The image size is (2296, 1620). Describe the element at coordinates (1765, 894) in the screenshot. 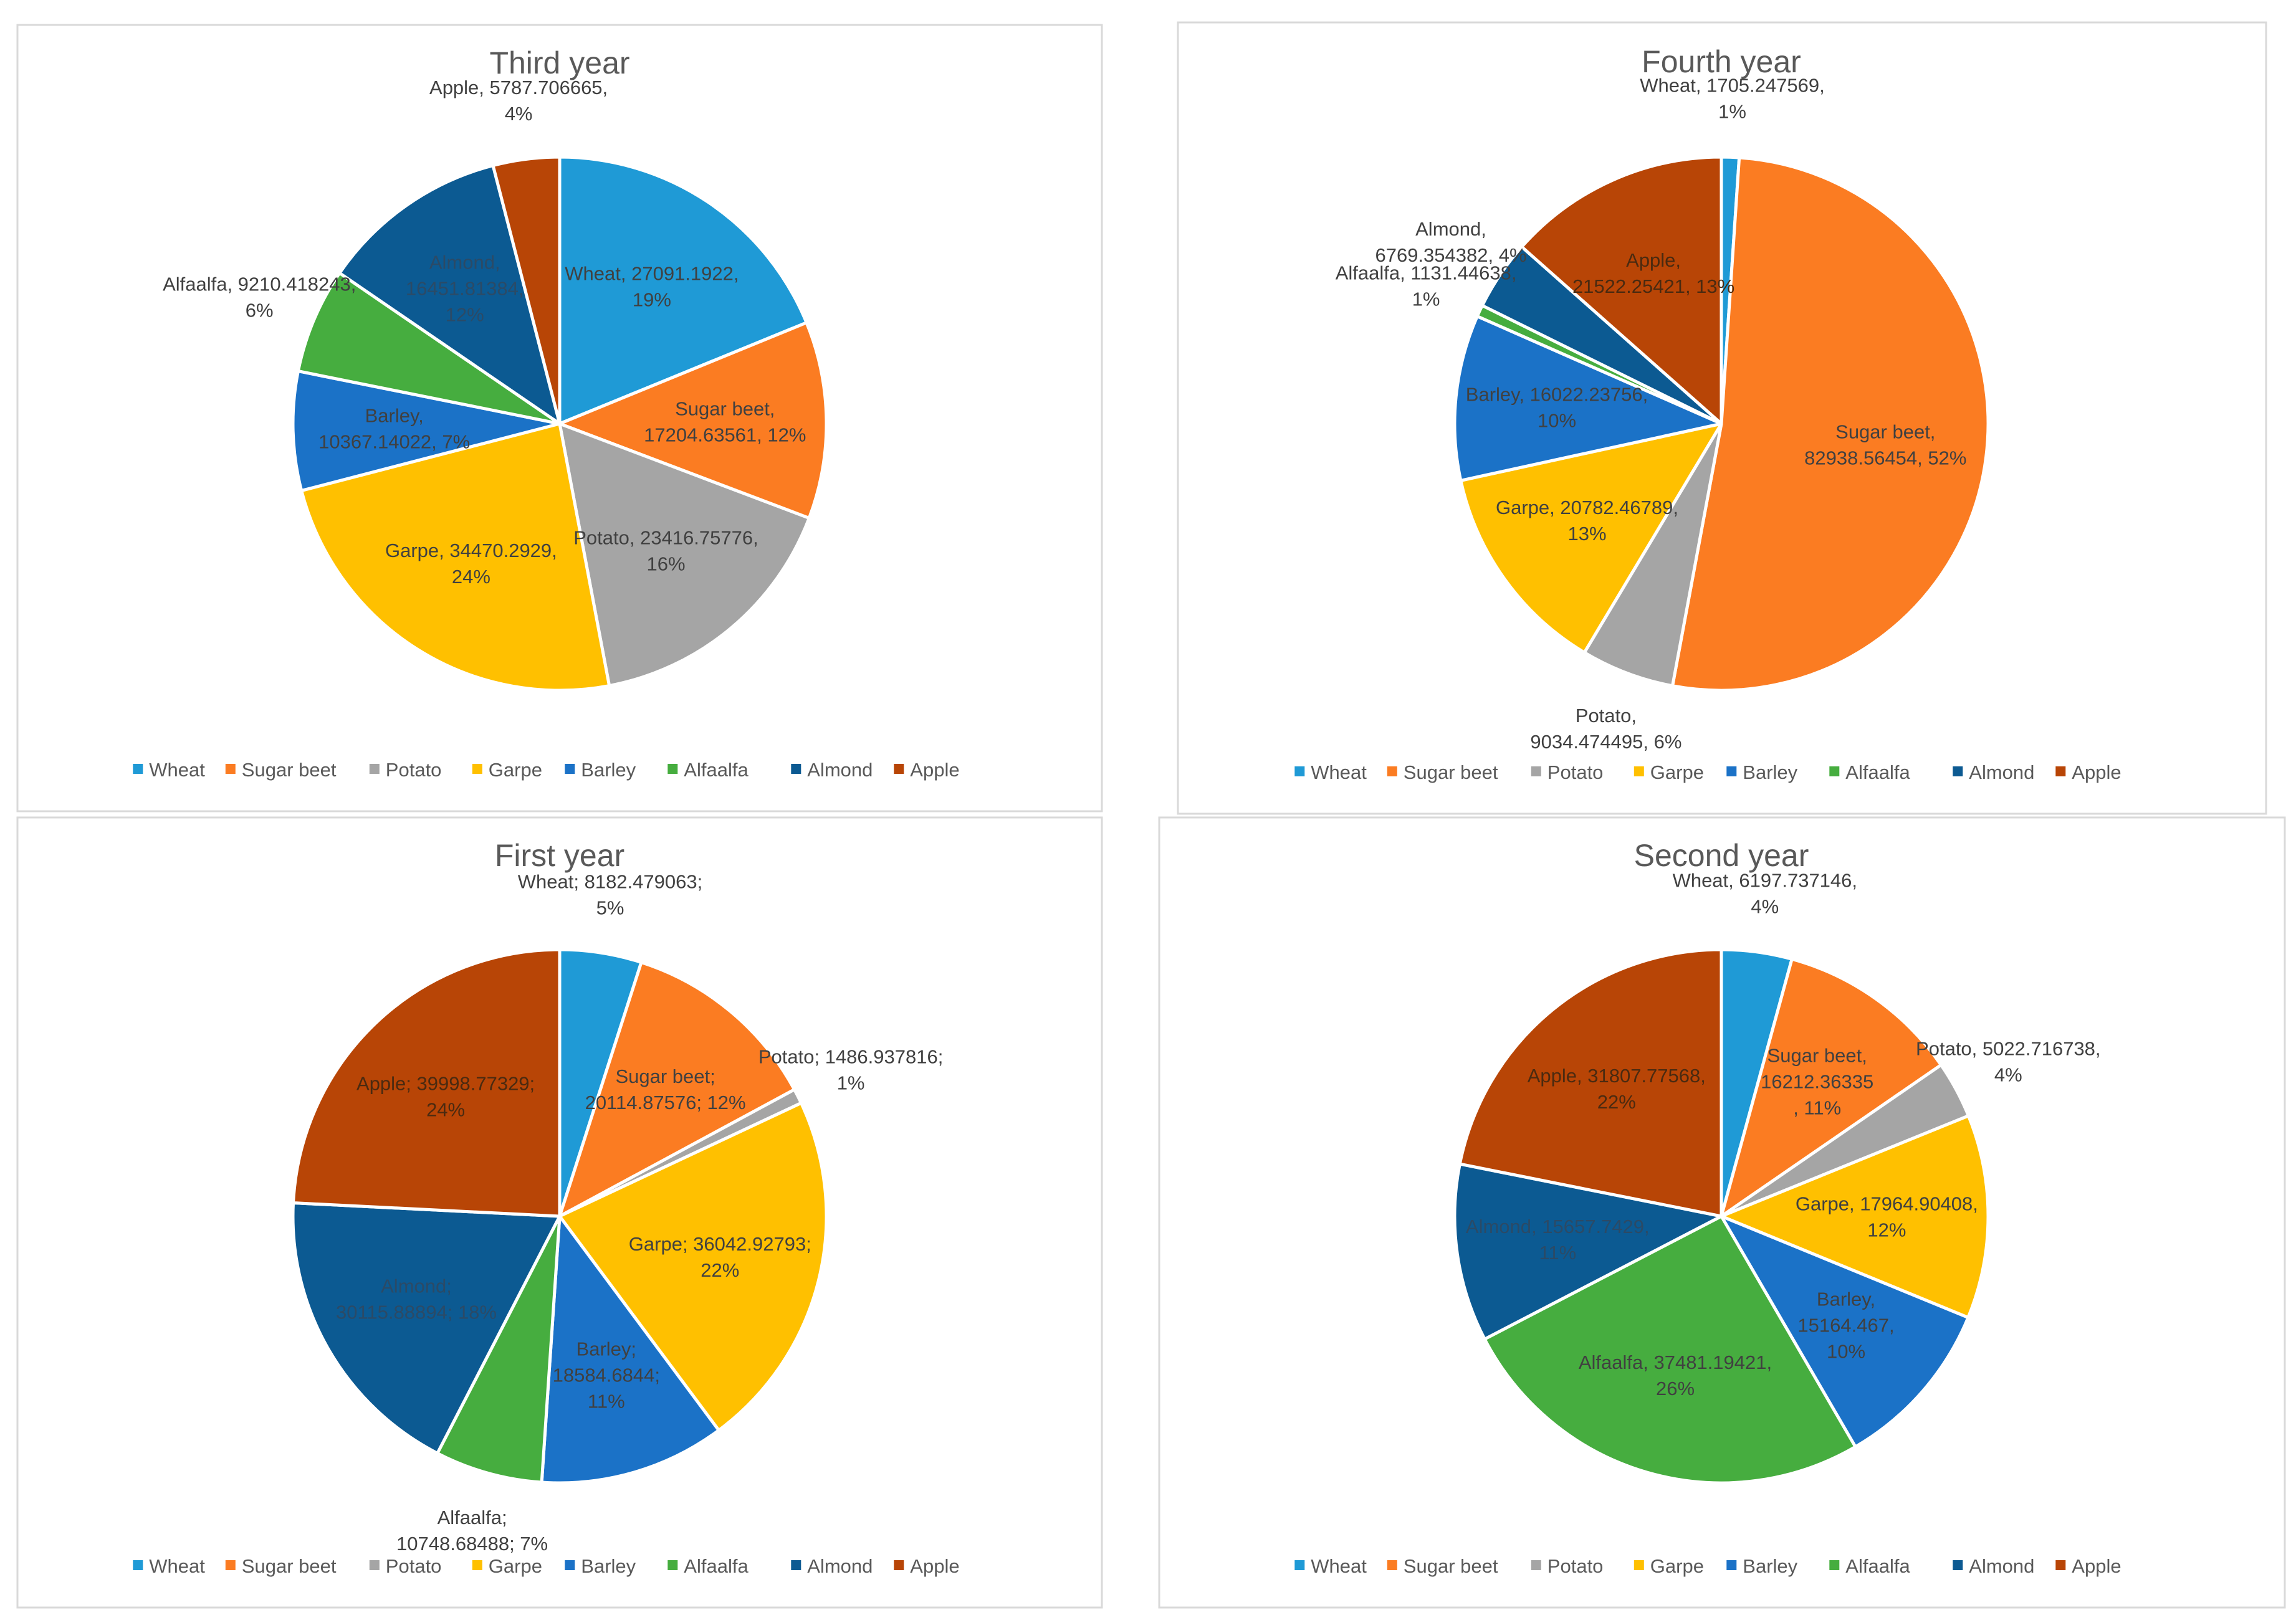

I see `data-label-wheat: Wheat, 6197.737146, 4%` at that location.